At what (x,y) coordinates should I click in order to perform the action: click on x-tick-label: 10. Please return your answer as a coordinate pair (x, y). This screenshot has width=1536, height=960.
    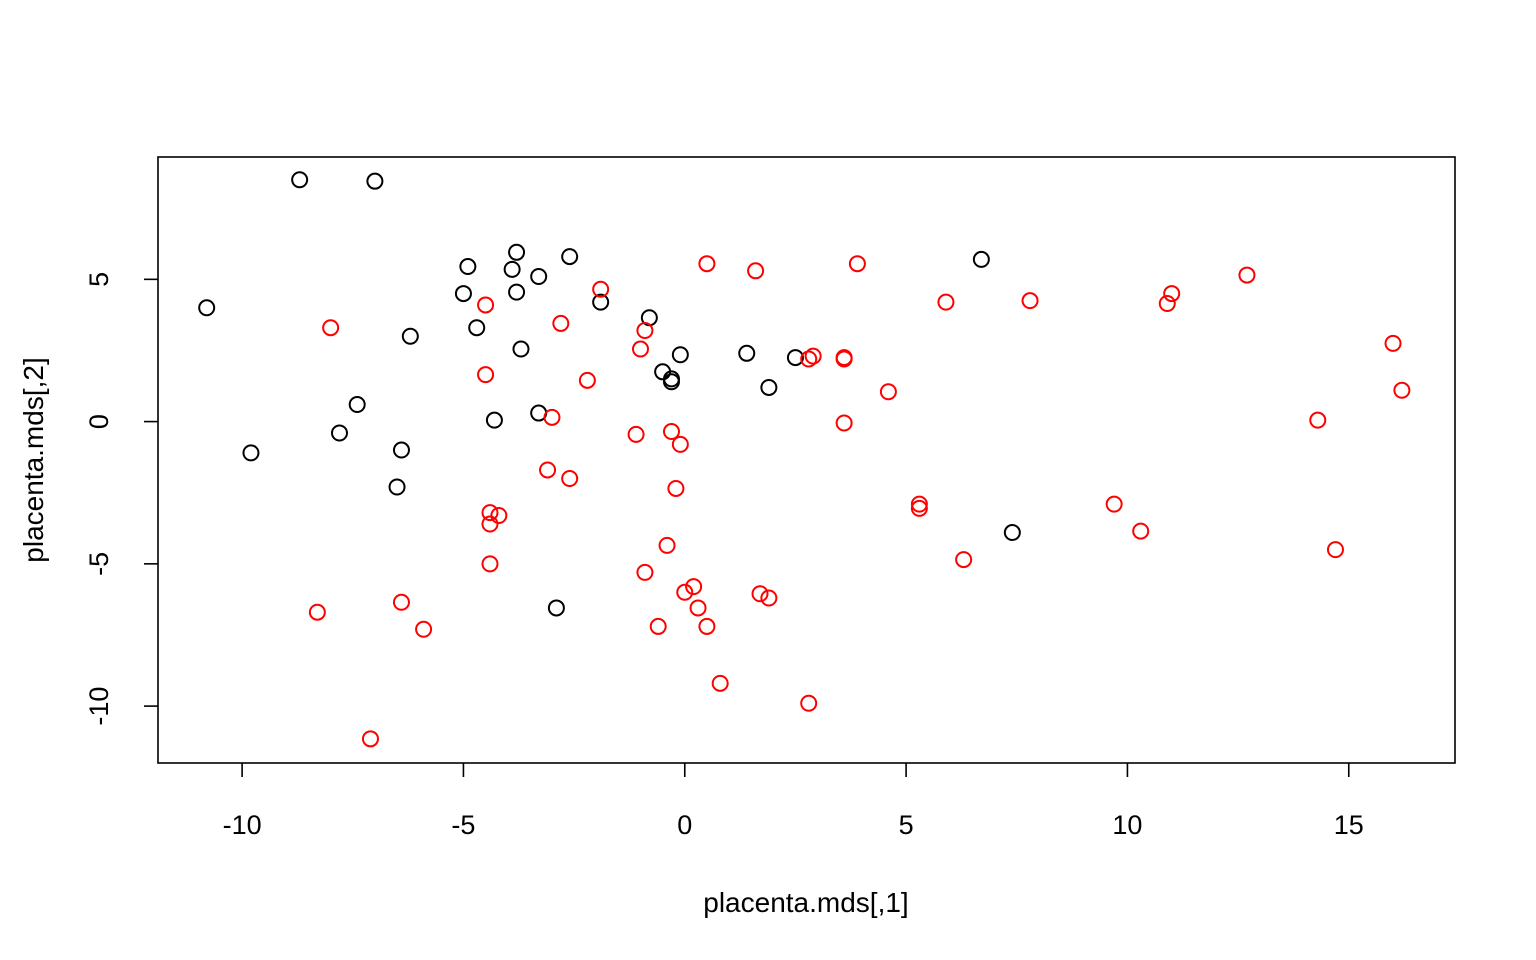
    Looking at the image, I should click on (1127, 825).